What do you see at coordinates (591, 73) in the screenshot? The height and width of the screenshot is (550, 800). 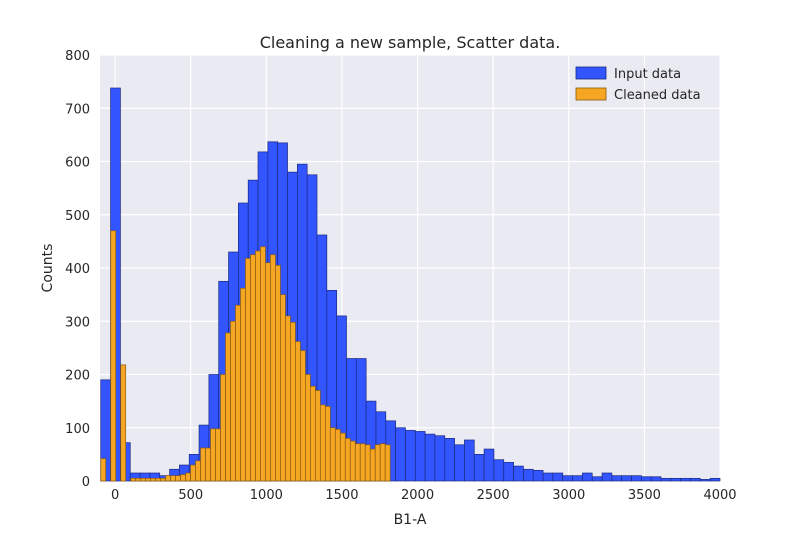 I see `legend-swatch-input` at bounding box center [591, 73].